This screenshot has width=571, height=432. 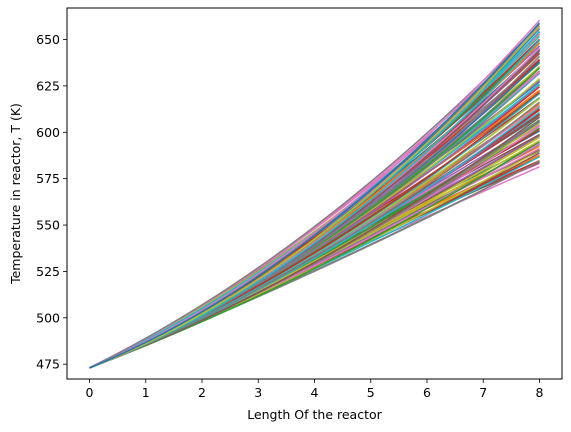 I want to click on y-tick-label: 625, so click(x=48, y=85).